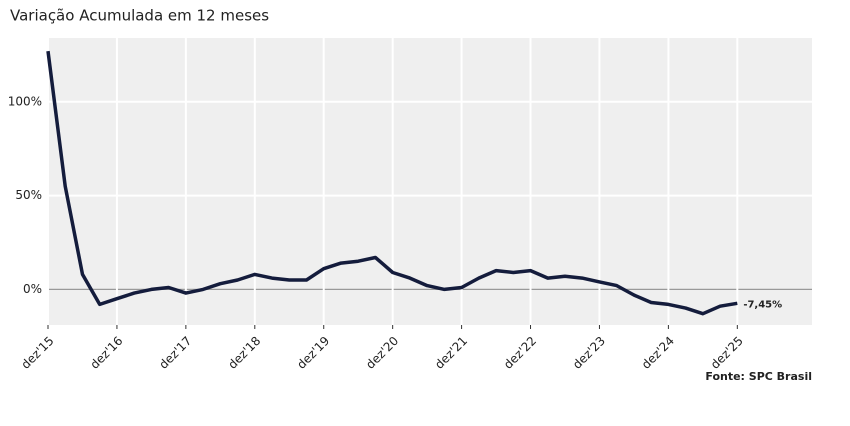 Image resolution: width=850 pixels, height=426 pixels. Describe the element at coordinates (451, 353) in the screenshot. I see `x-tick-label: dez'21` at that location.